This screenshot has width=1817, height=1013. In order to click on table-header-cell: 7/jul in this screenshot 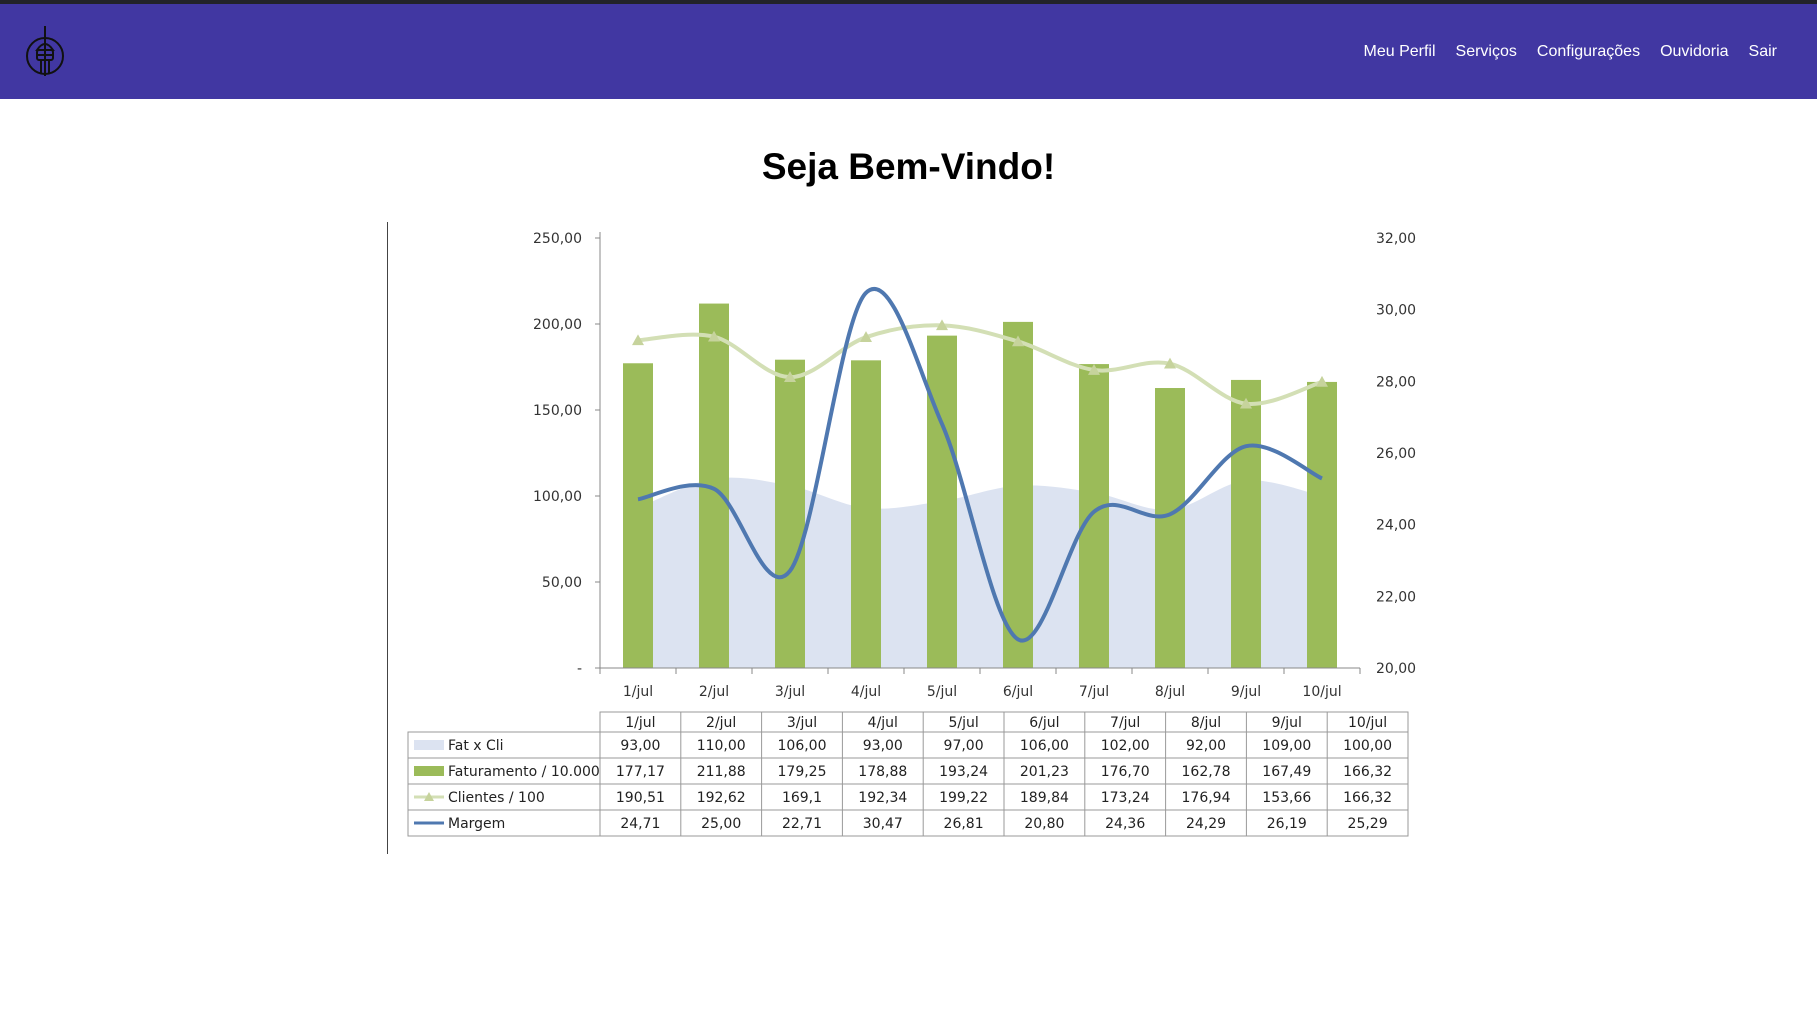, I will do `click(1125, 723)`.